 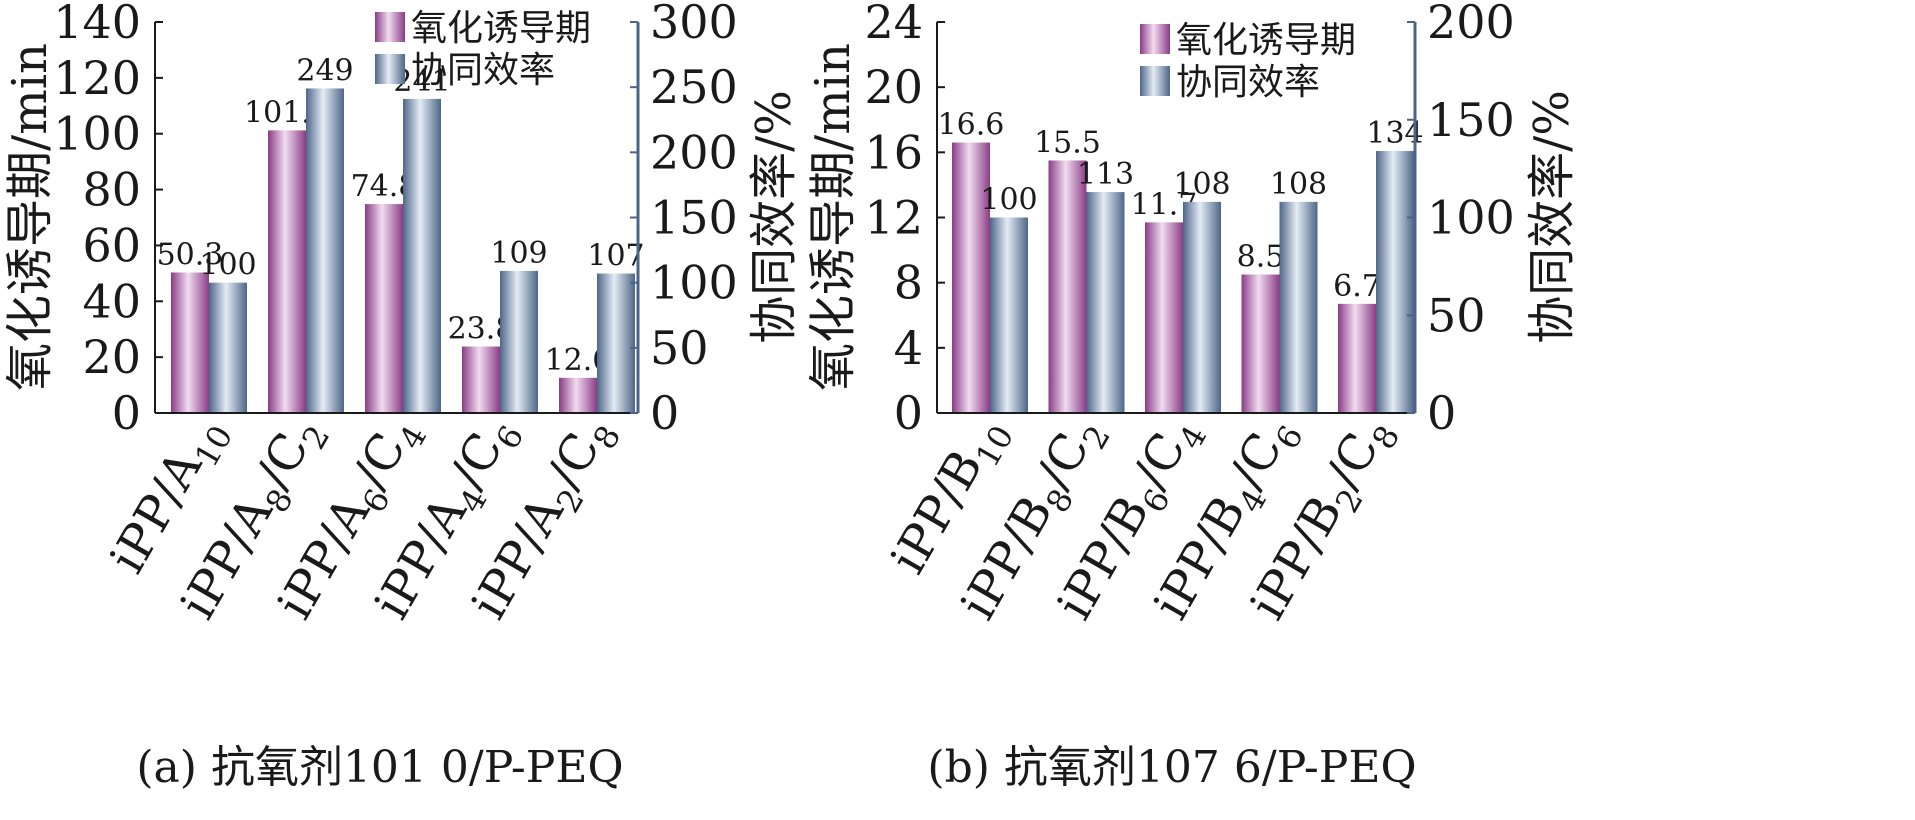 I want to click on data-label: 113, so click(x=1105, y=174).